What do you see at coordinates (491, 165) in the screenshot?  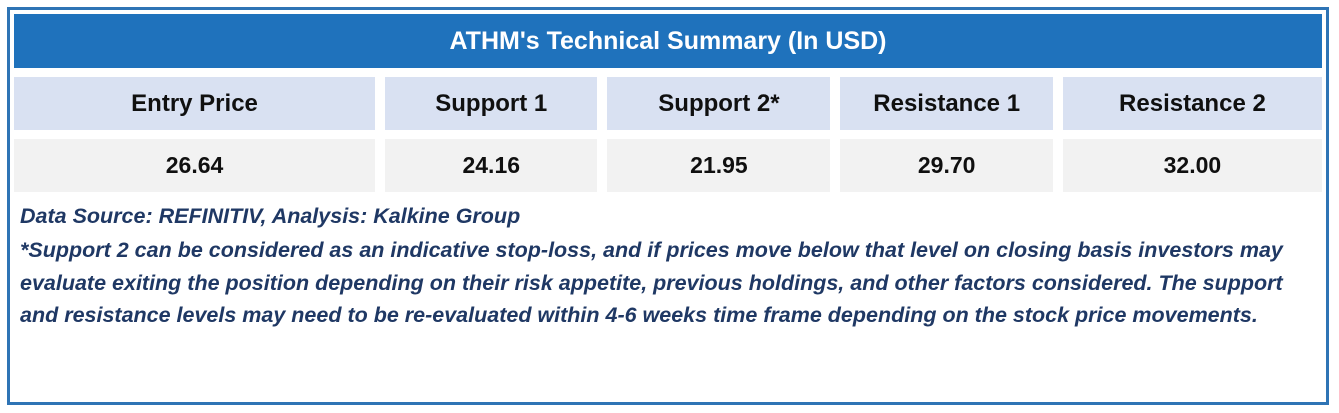 I see `value-support-1: 24.16` at bounding box center [491, 165].